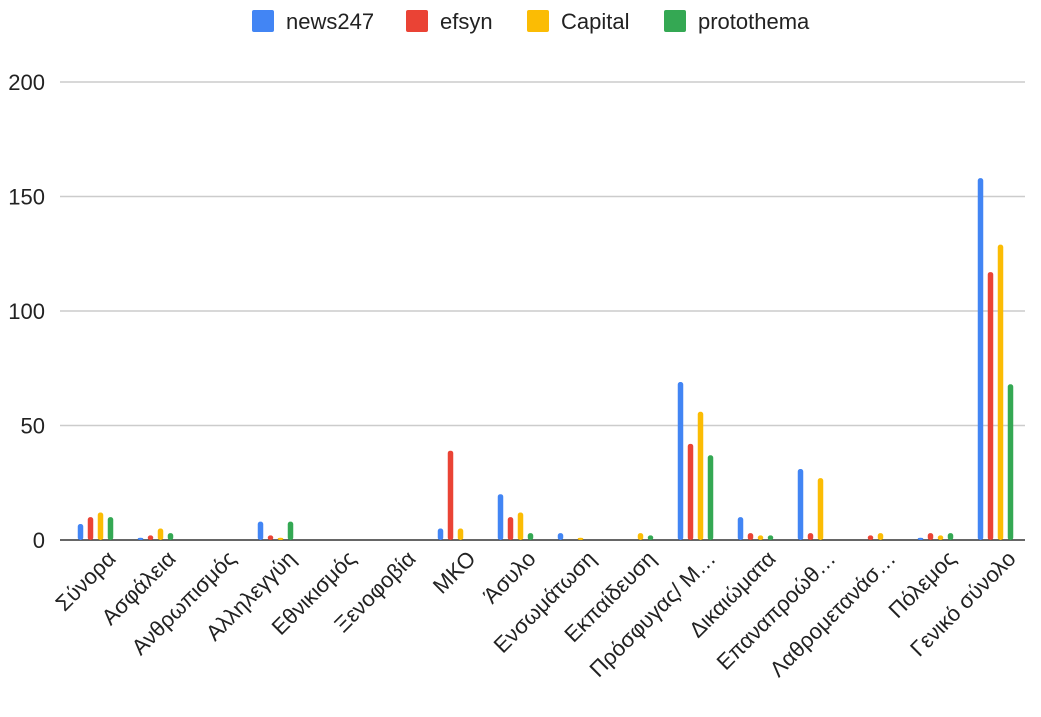  I want to click on y-axis: 0 50 100 150 200, so click(26, 311).